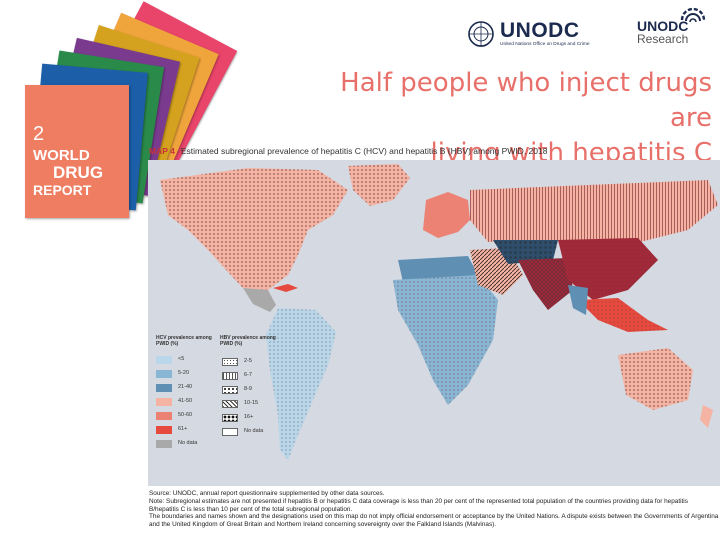  I want to click on unodc-wordmark: UNODC, so click(540, 30).